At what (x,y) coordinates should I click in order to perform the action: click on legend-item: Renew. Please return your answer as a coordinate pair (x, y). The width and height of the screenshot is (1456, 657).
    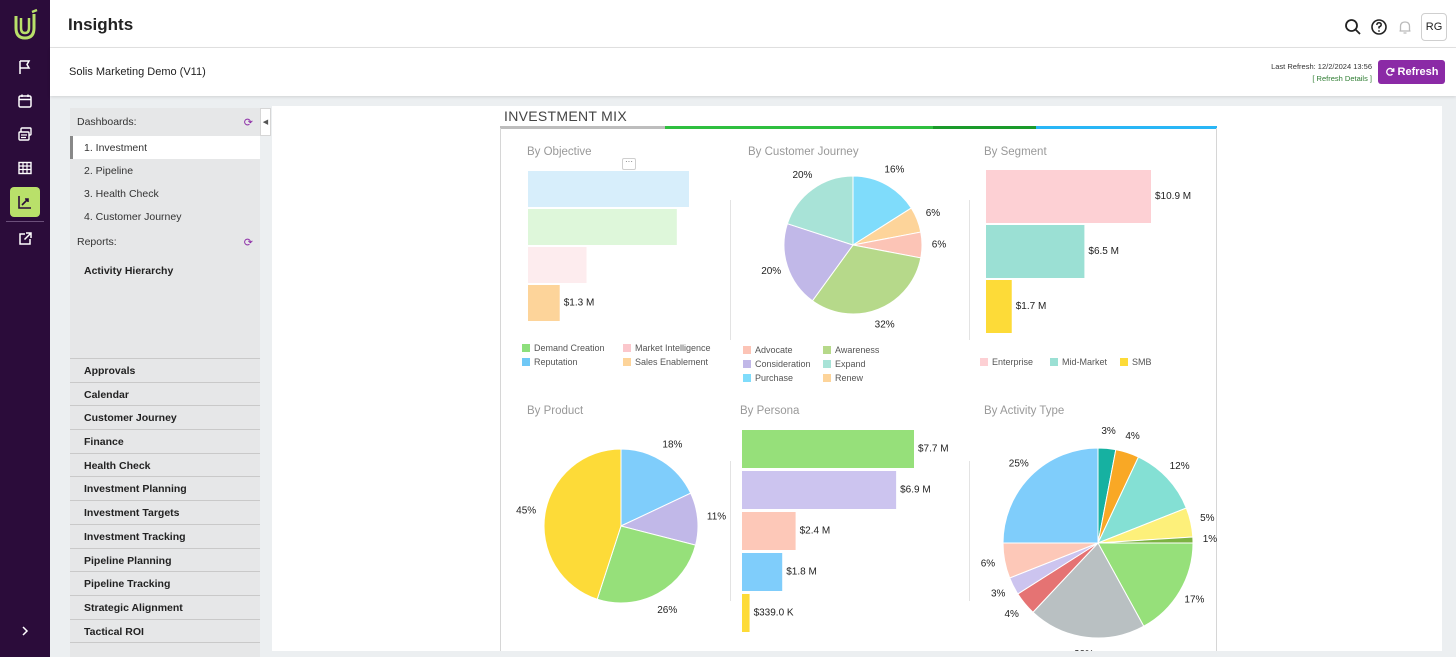
    Looking at the image, I should click on (843, 378).